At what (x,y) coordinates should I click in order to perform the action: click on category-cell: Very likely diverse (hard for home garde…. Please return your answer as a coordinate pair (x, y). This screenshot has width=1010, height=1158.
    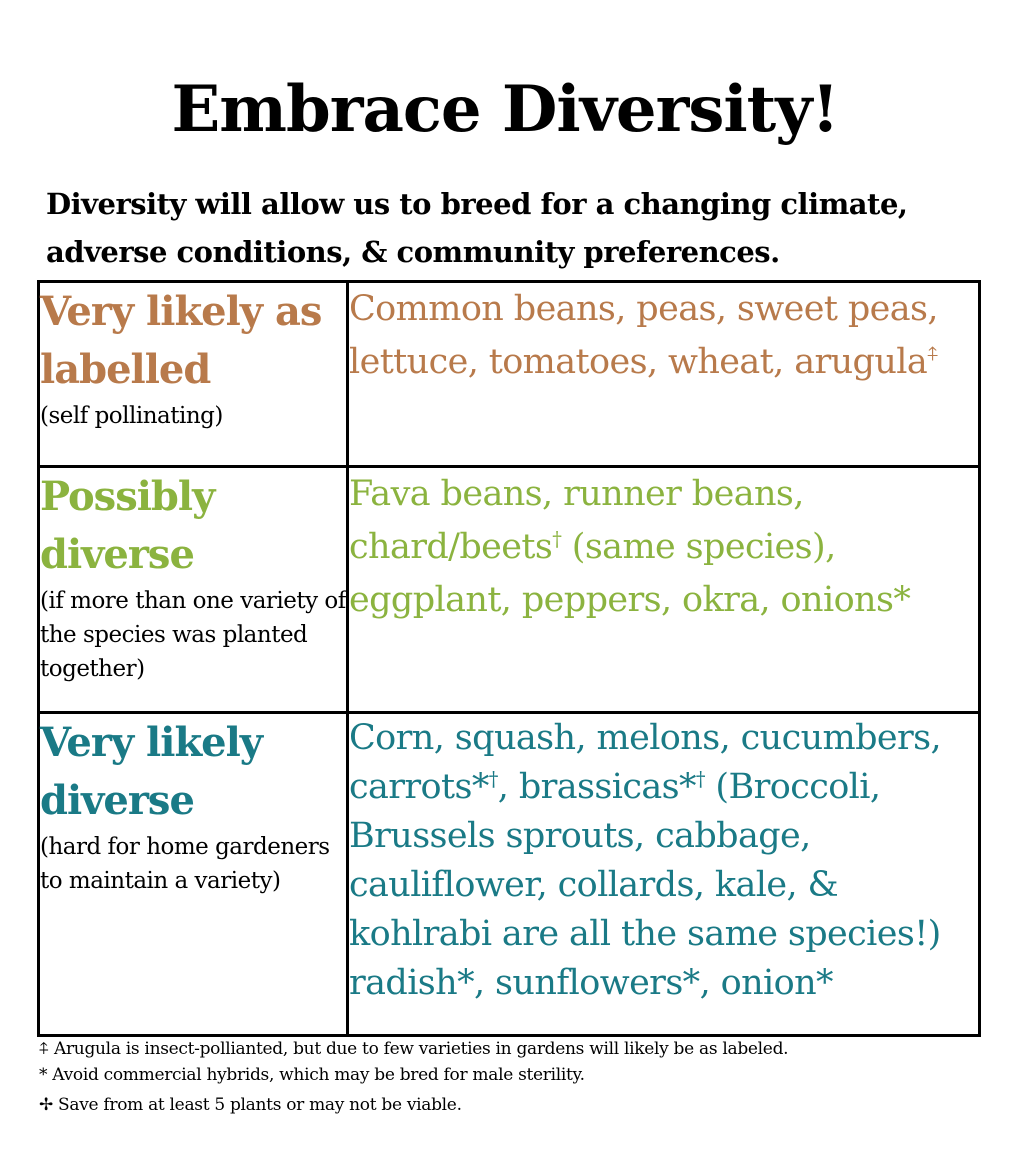
    Looking at the image, I should click on (193, 874).